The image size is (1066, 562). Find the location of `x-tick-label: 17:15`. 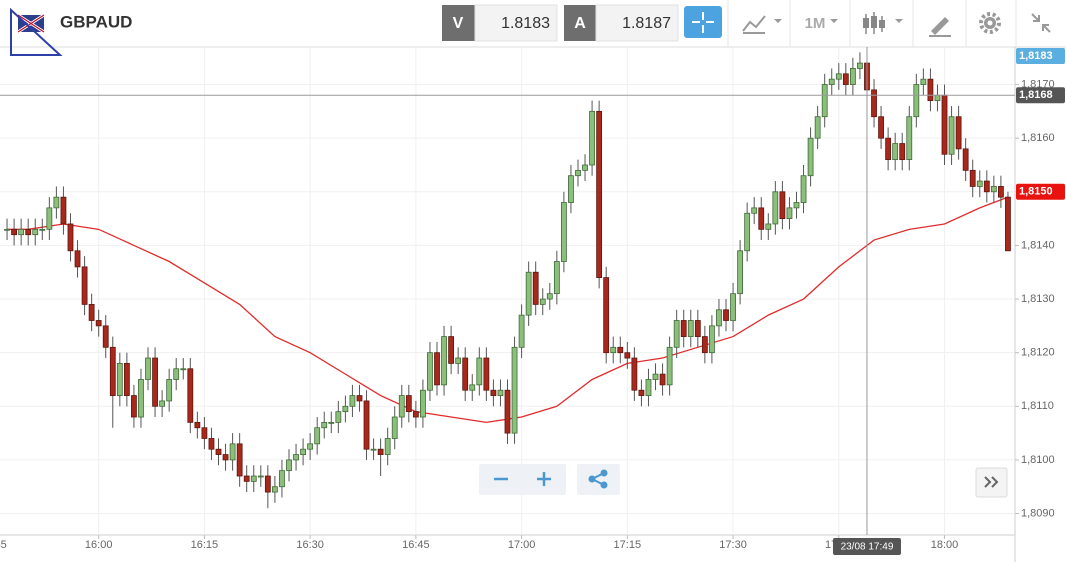

x-tick-label: 17:15 is located at coordinates (628, 545).